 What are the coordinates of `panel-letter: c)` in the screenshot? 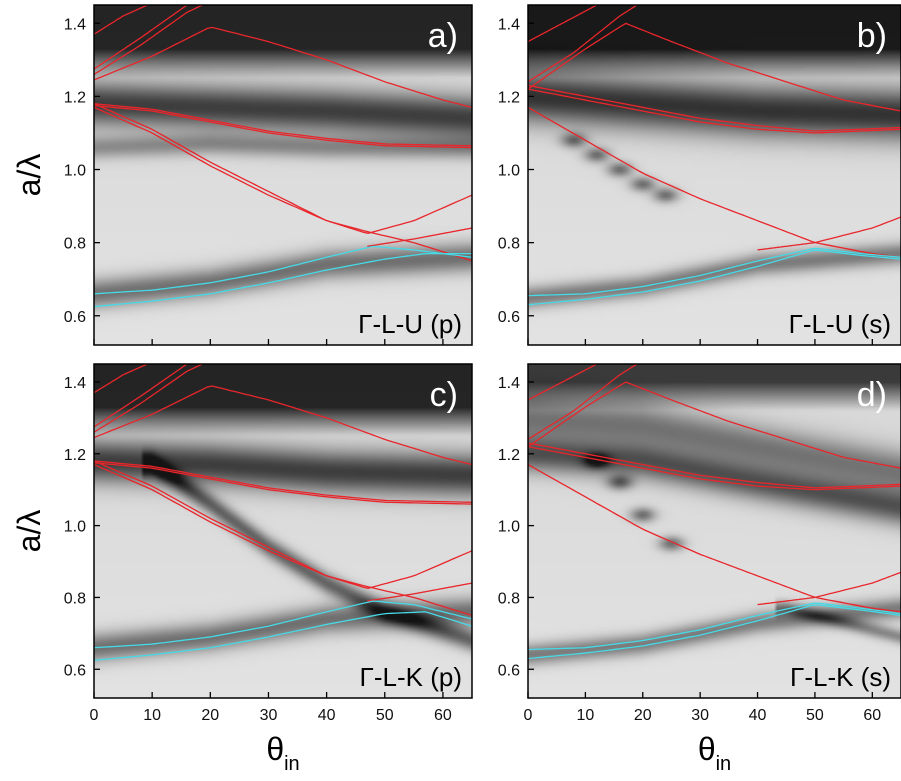 It's located at (444, 395).